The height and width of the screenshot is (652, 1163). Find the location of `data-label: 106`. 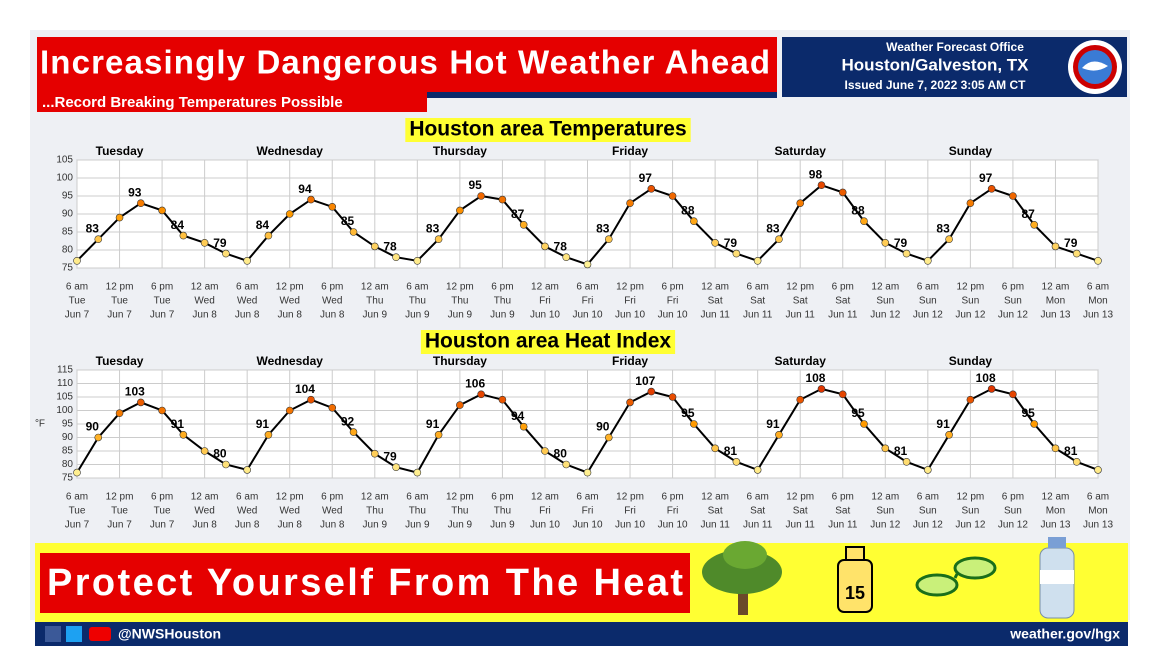

data-label: 106 is located at coordinates (475, 383).